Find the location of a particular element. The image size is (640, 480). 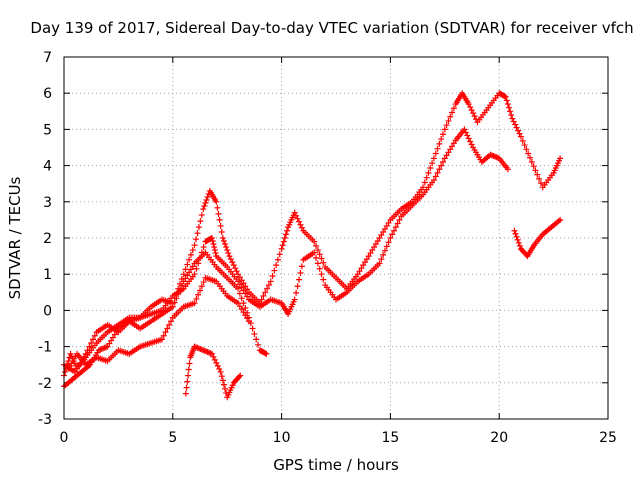

y-tick-label: -1 is located at coordinates (45, 348).